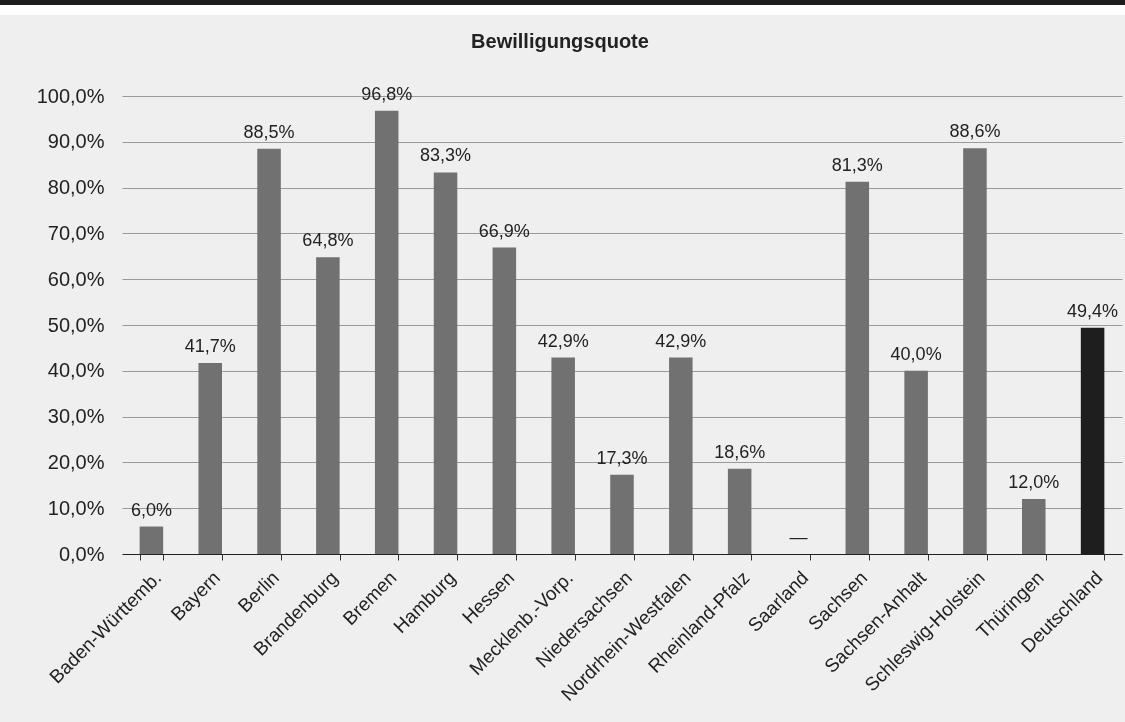 This screenshot has width=1125, height=722. What do you see at coordinates (269, 131) in the screenshot?
I see `data-label: 88,5%` at bounding box center [269, 131].